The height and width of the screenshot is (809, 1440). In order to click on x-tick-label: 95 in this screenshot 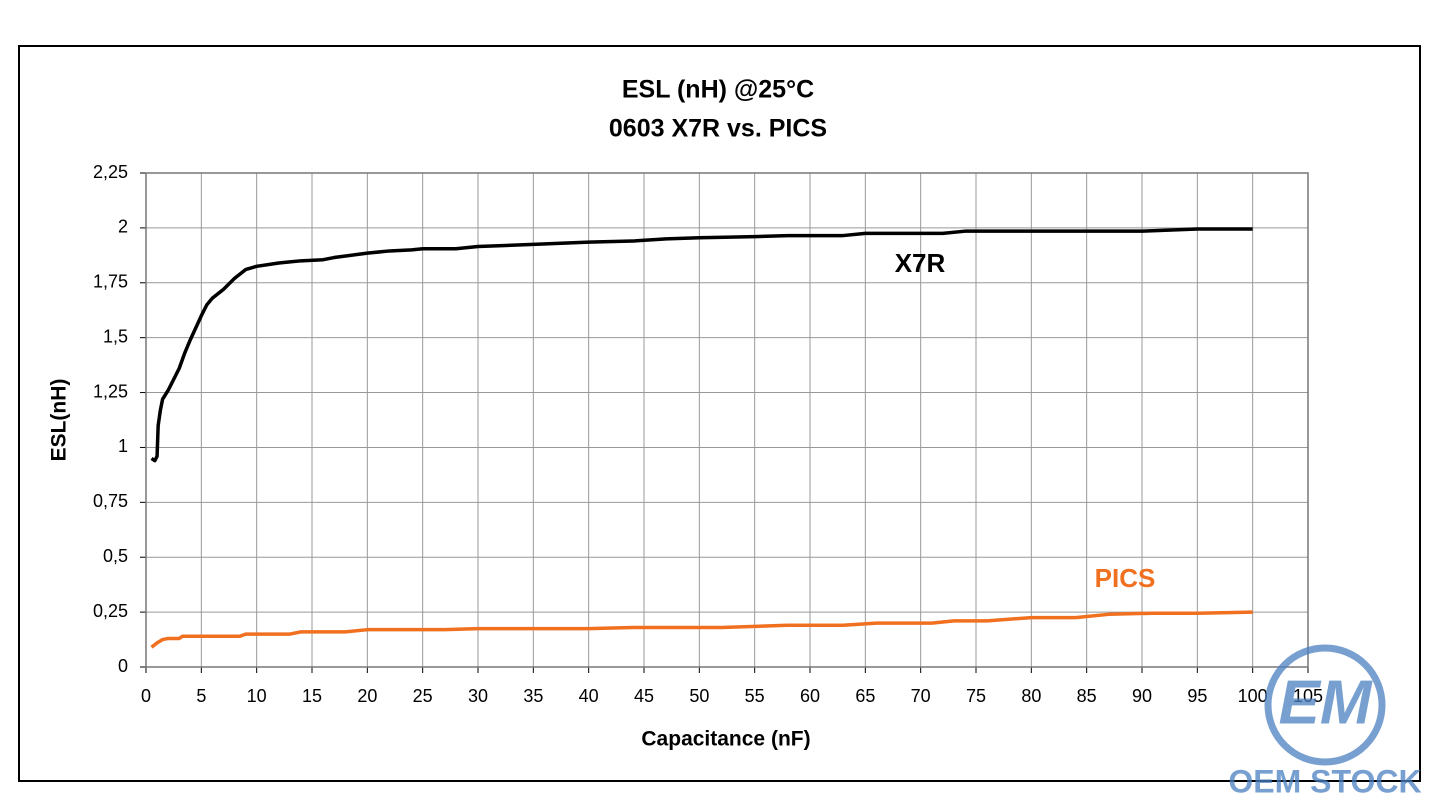, I will do `click(1197, 696)`.